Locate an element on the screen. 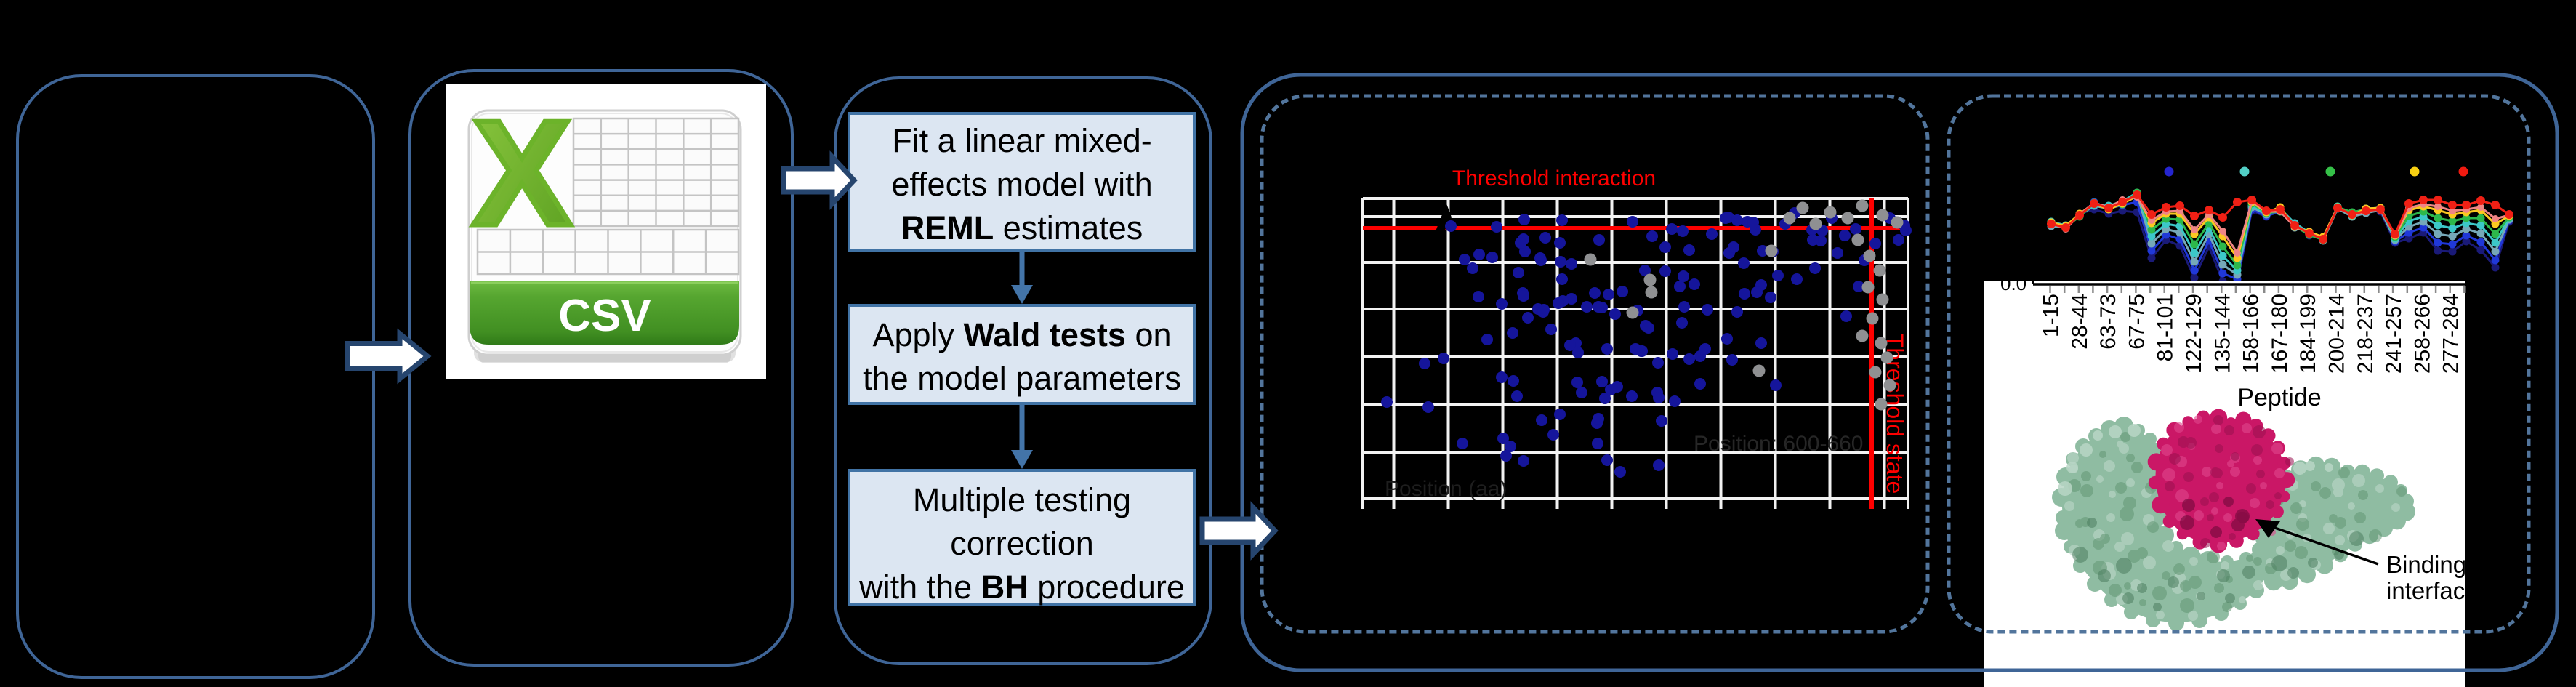 Image resolution: width=2576 pixels, height=687 pixels. svg-text: correction is located at coordinates (1022, 543).